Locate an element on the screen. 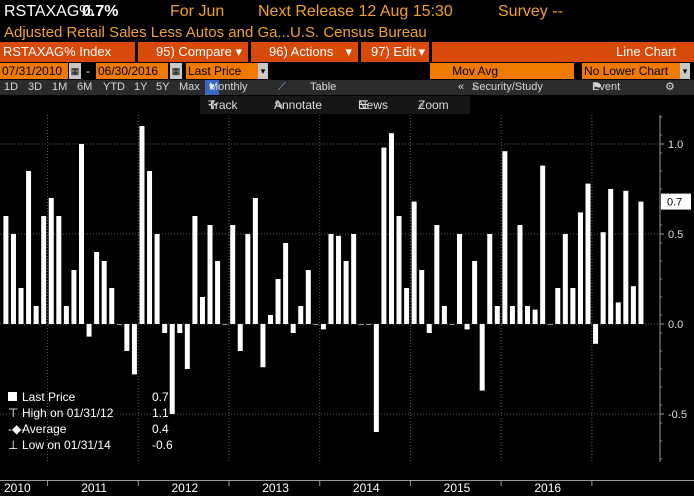 Image resolution: width=694 pixels, height=496 pixels. compare-label: 95) Compare is located at coordinates (194, 51).